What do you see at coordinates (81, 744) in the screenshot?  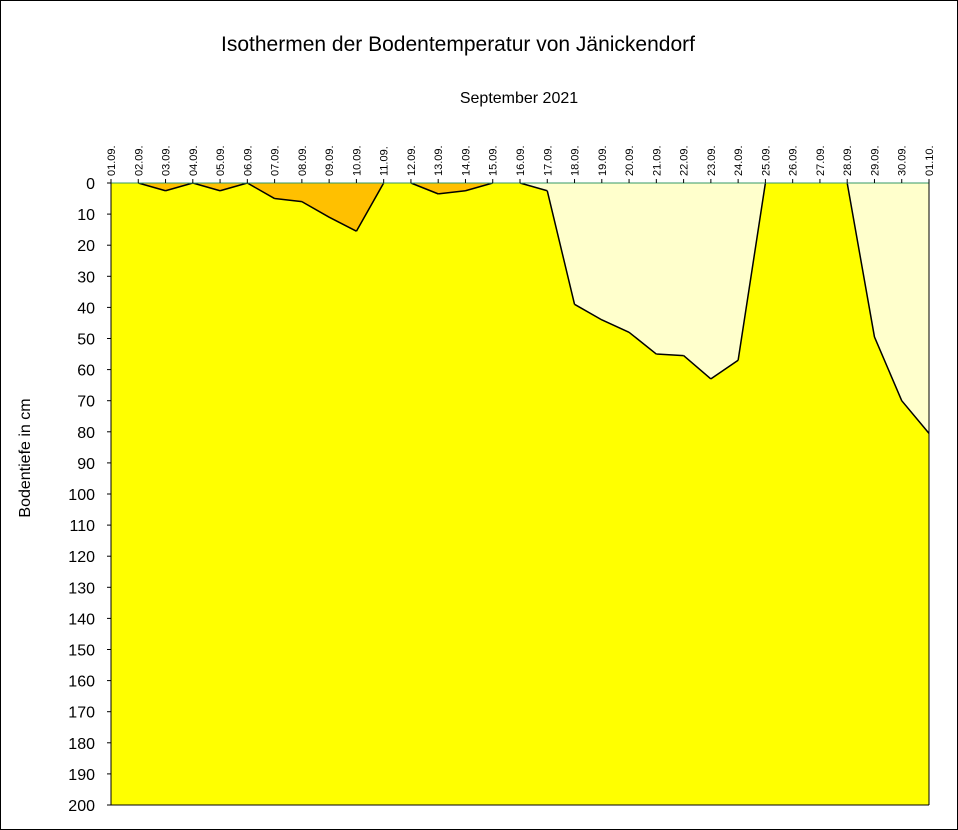 I see `y-tick-label: 180` at bounding box center [81, 744].